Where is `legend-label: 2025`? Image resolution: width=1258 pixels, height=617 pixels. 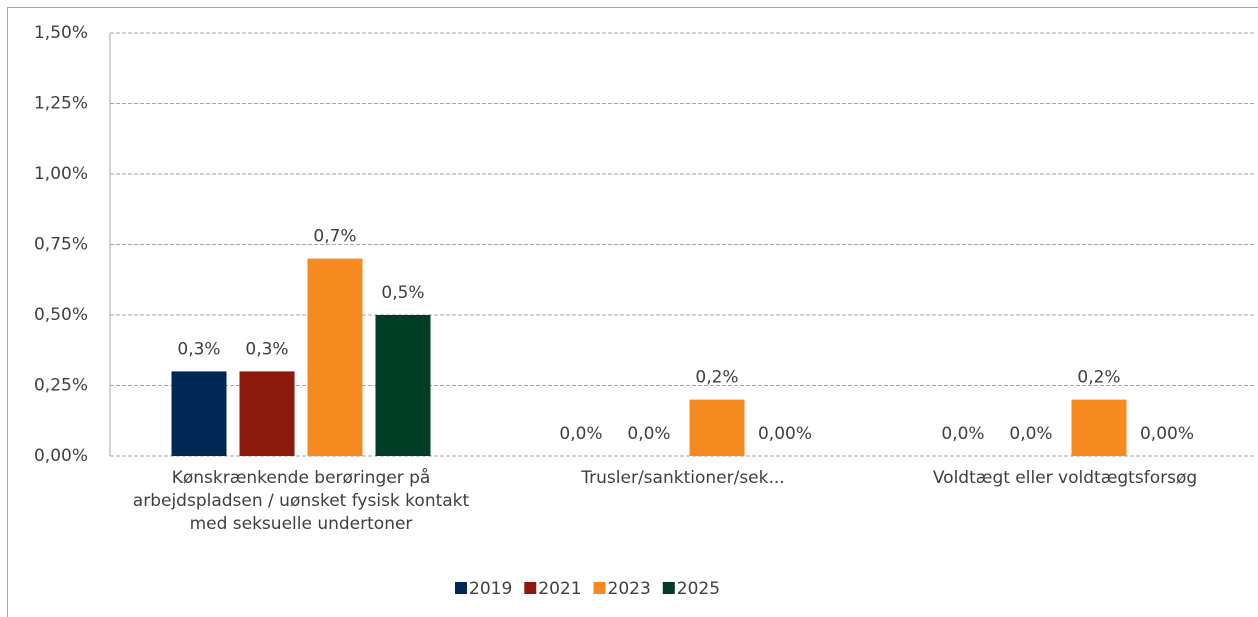
legend-label: 2025 is located at coordinates (698, 589).